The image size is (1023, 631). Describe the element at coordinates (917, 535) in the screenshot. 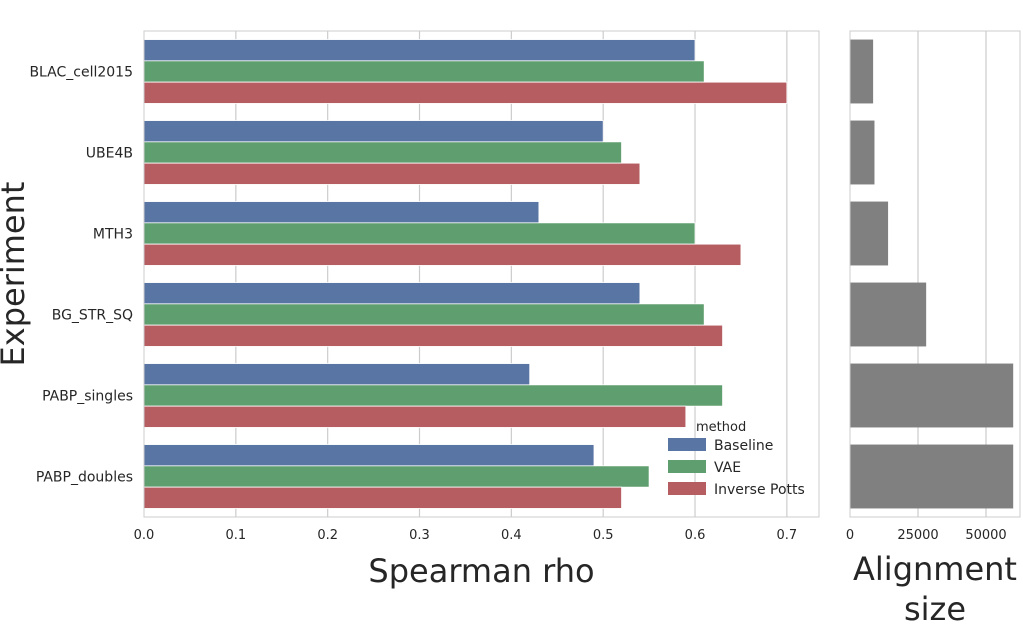

I see `x-tick-label: 25000` at that location.